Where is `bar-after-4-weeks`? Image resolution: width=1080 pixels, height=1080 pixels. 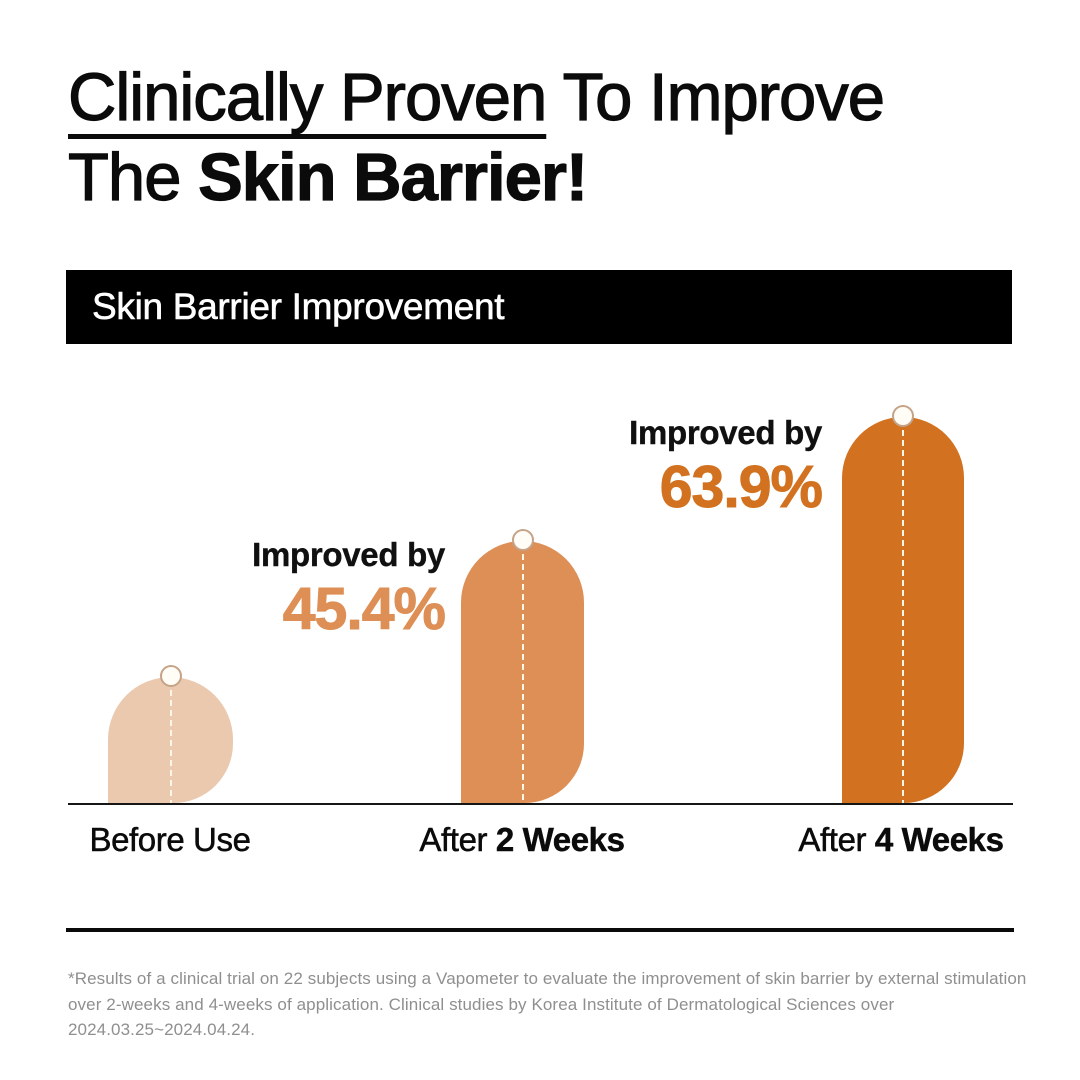
bar-after-4-weeks is located at coordinates (903, 604).